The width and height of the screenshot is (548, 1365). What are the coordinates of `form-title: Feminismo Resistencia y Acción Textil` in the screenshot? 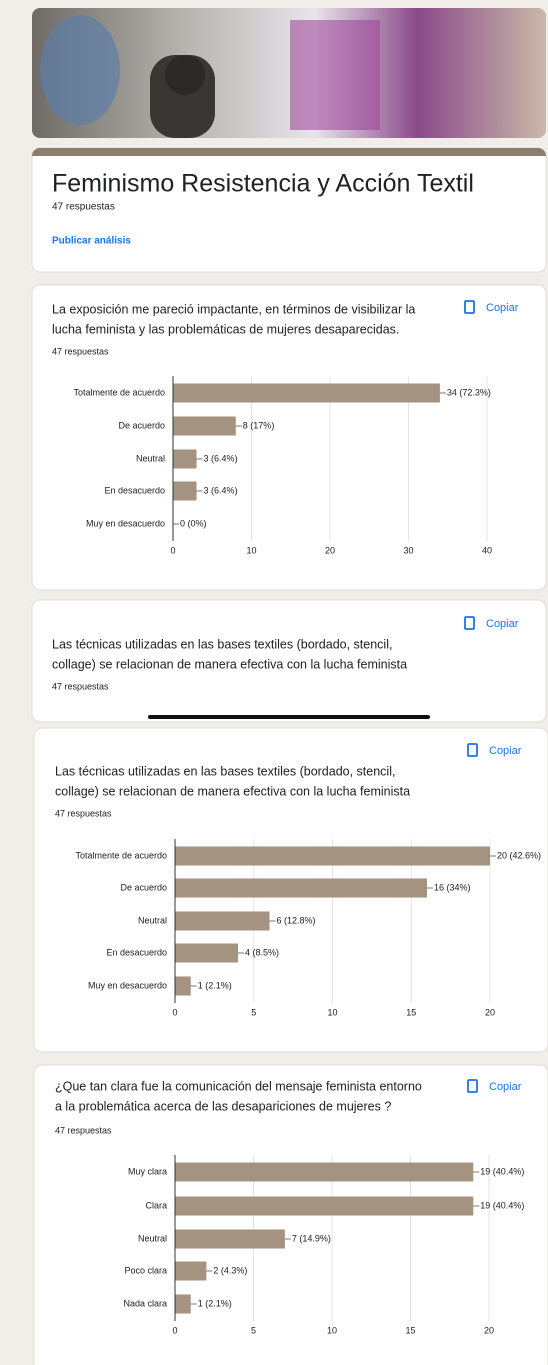 It's located at (263, 184).